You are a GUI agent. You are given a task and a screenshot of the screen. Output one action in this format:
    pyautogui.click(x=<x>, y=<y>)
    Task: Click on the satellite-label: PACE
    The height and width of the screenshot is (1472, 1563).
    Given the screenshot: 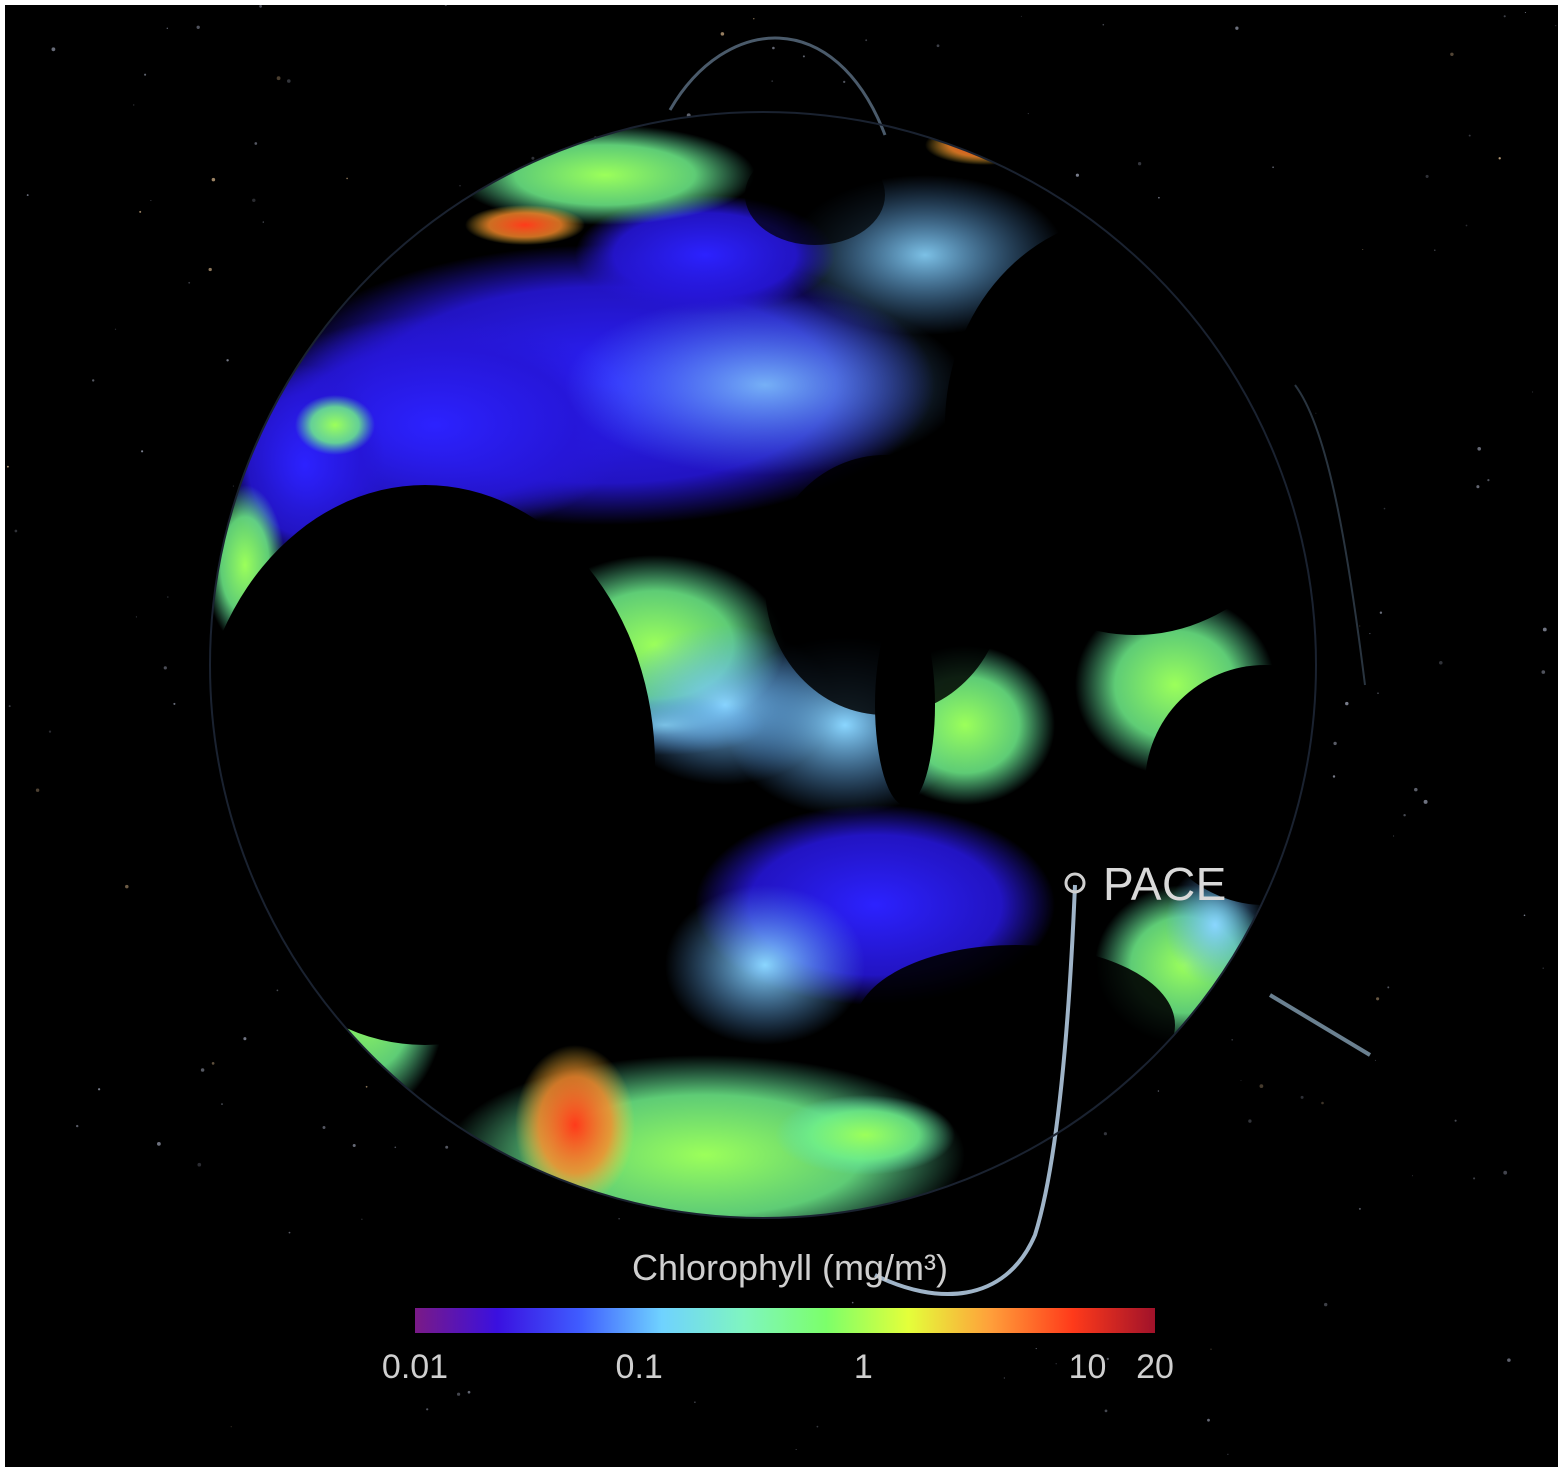 What is the action you would take?
    pyautogui.click(x=1165, y=884)
    